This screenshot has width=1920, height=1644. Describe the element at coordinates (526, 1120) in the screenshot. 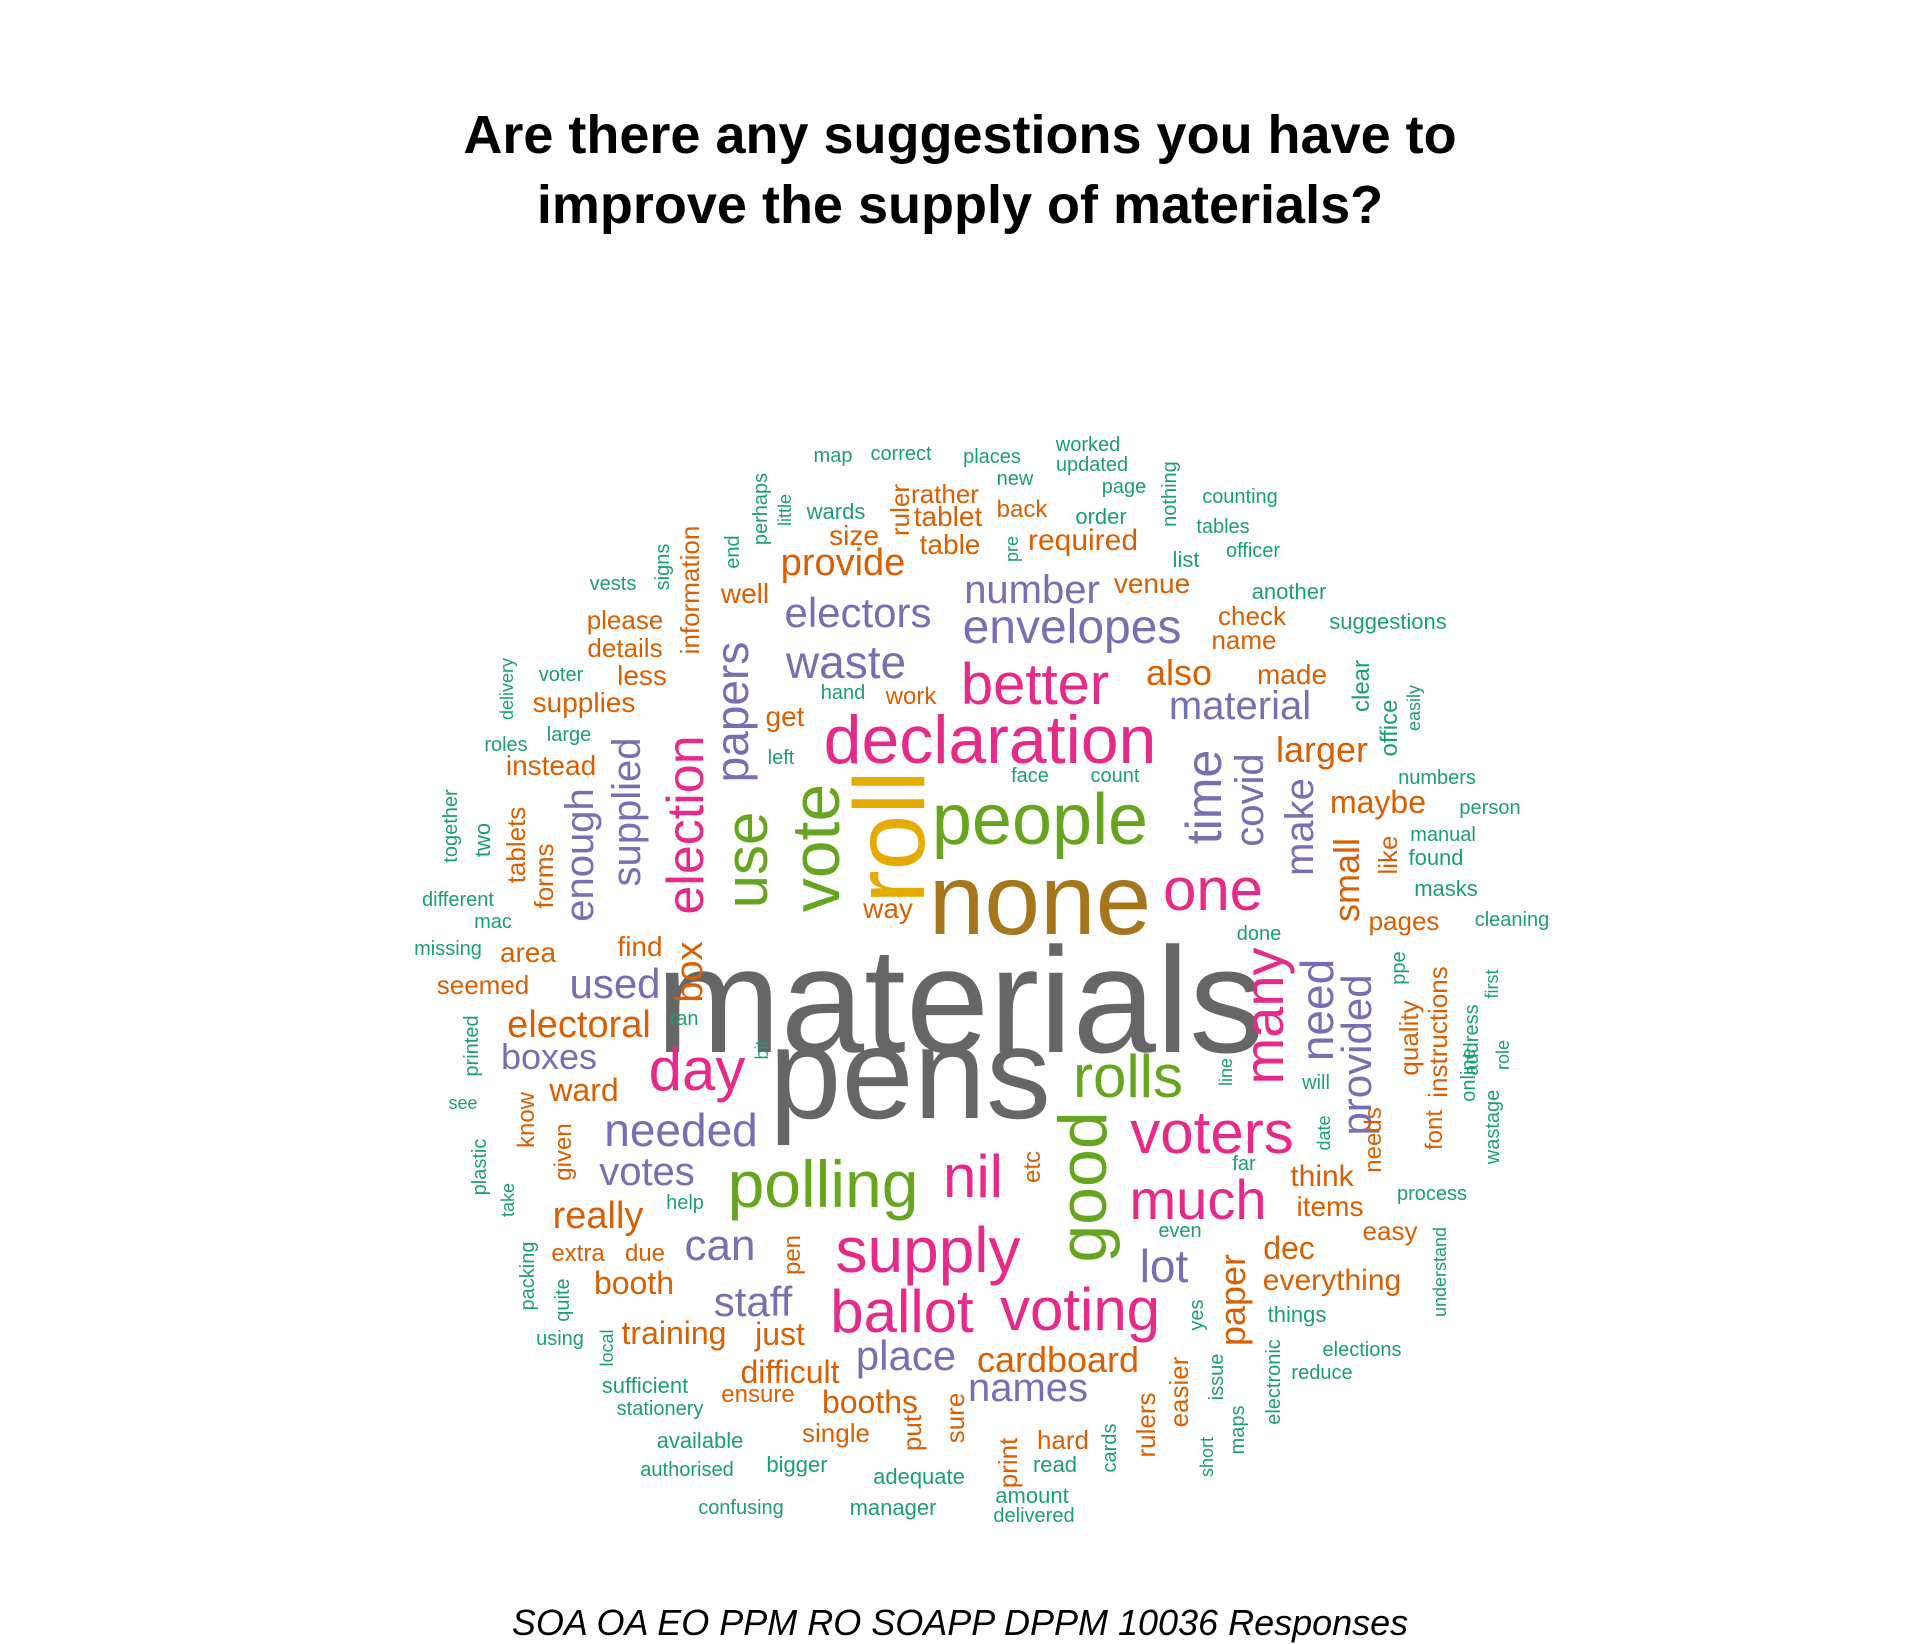

I see `cloud-word-know: know` at that location.